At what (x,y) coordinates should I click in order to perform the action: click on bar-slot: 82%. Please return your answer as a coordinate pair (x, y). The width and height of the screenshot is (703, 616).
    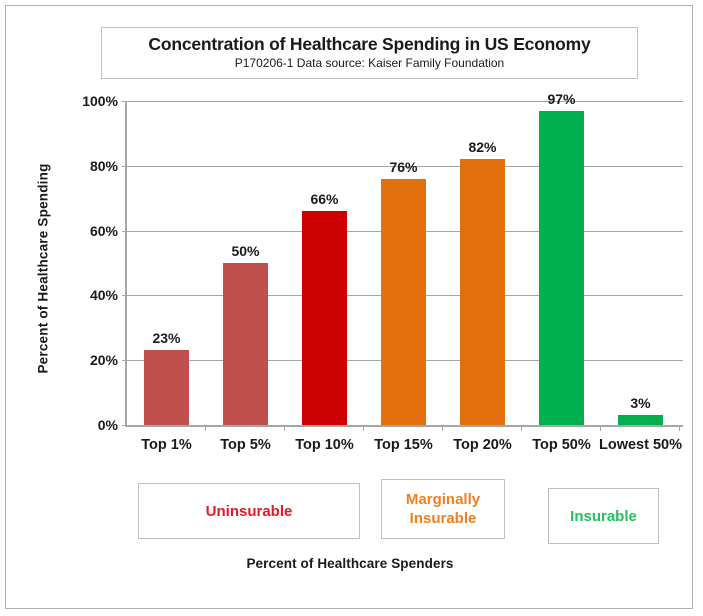
    Looking at the image, I should click on (482, 266).